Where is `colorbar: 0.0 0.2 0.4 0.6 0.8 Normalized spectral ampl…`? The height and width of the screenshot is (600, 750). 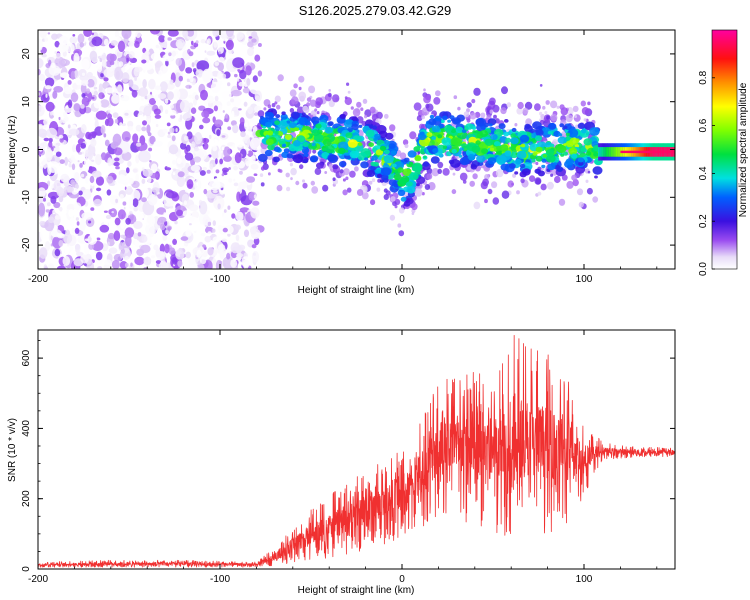
colorbar: 0.0 0.2 0.4 0.6 0.8 Normalized spectral ampl… is located at coordinates (723, 152).